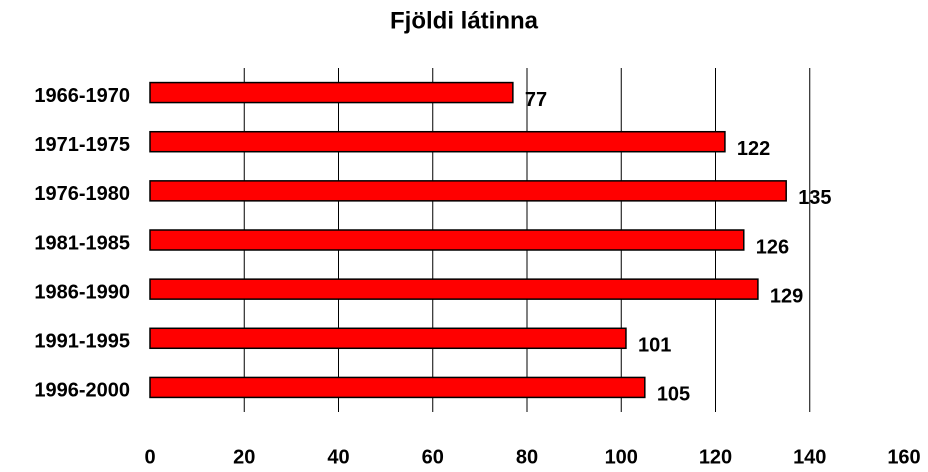 This screenshot has width=928, height=472. I want to click on data-label: 122, so click(753, 149).